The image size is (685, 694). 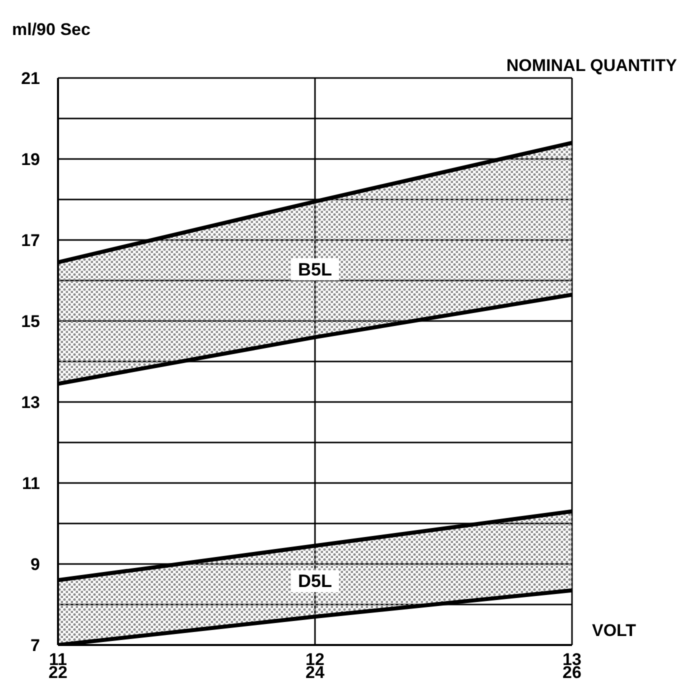 I want to click on chart-title: NOMINAL QUANTITY, so click(x=591, y=66).